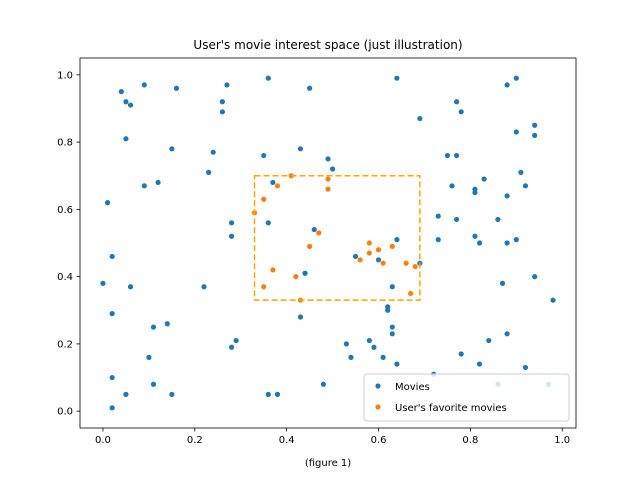 The height and width of the screenshot is (485, 640). Describe the element at coordinates (65, 143) in the screenshot. I see `y-tick-label: 0.8` at that location.